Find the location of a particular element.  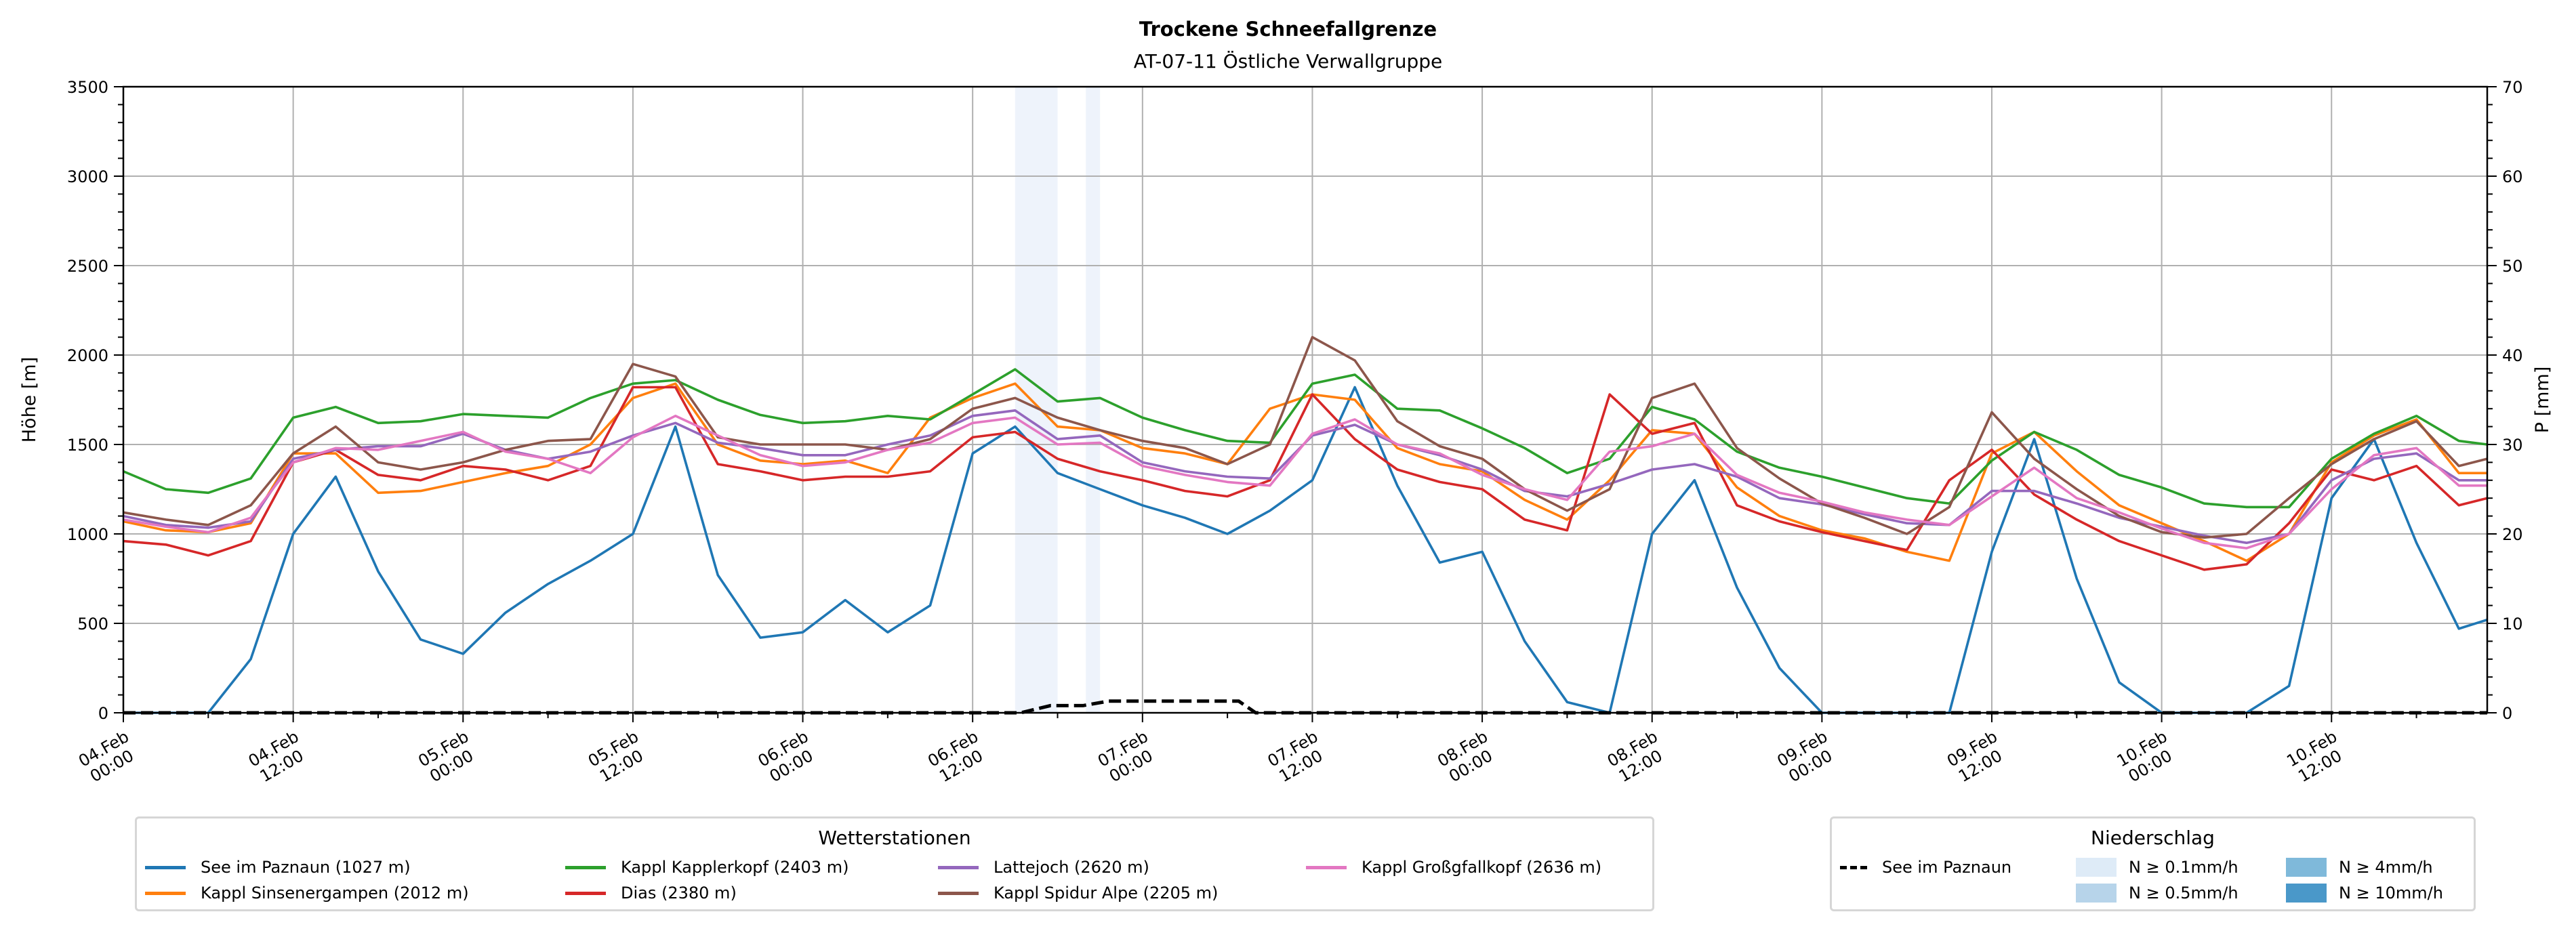

legend-label: N ≥ 0.1mm/h is located at coordinates (2184, 867).